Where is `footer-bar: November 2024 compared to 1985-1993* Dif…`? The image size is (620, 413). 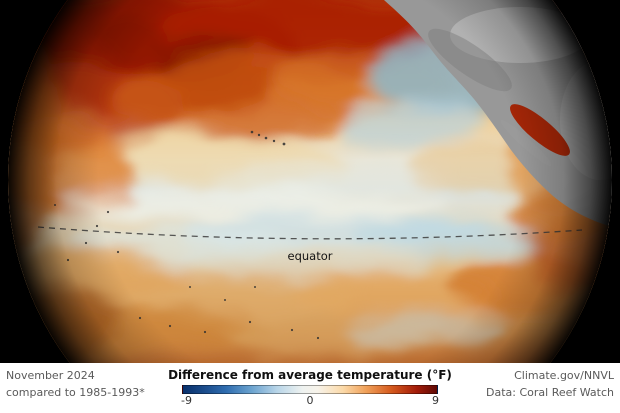 footer-bar: November 2024 compared to 1985-1993* Dif… is located at coordinates (310, 388).